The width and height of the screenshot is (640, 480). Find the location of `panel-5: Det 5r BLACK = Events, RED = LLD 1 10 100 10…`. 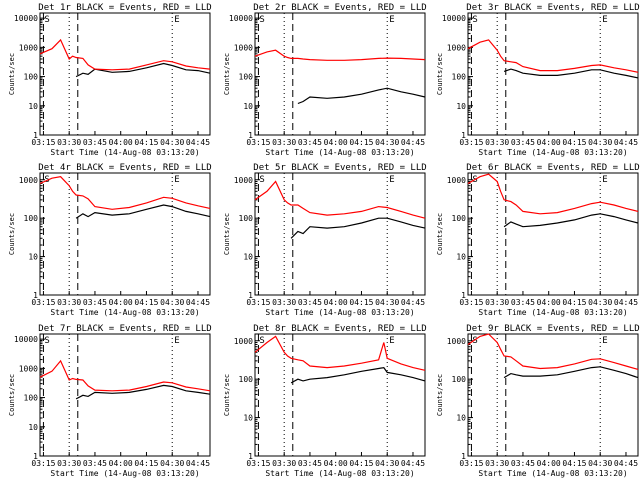

panel-5: Det 5r BLACK = Events, RED = LLD 1 10 100 10… is located at coordinates (325, 240).